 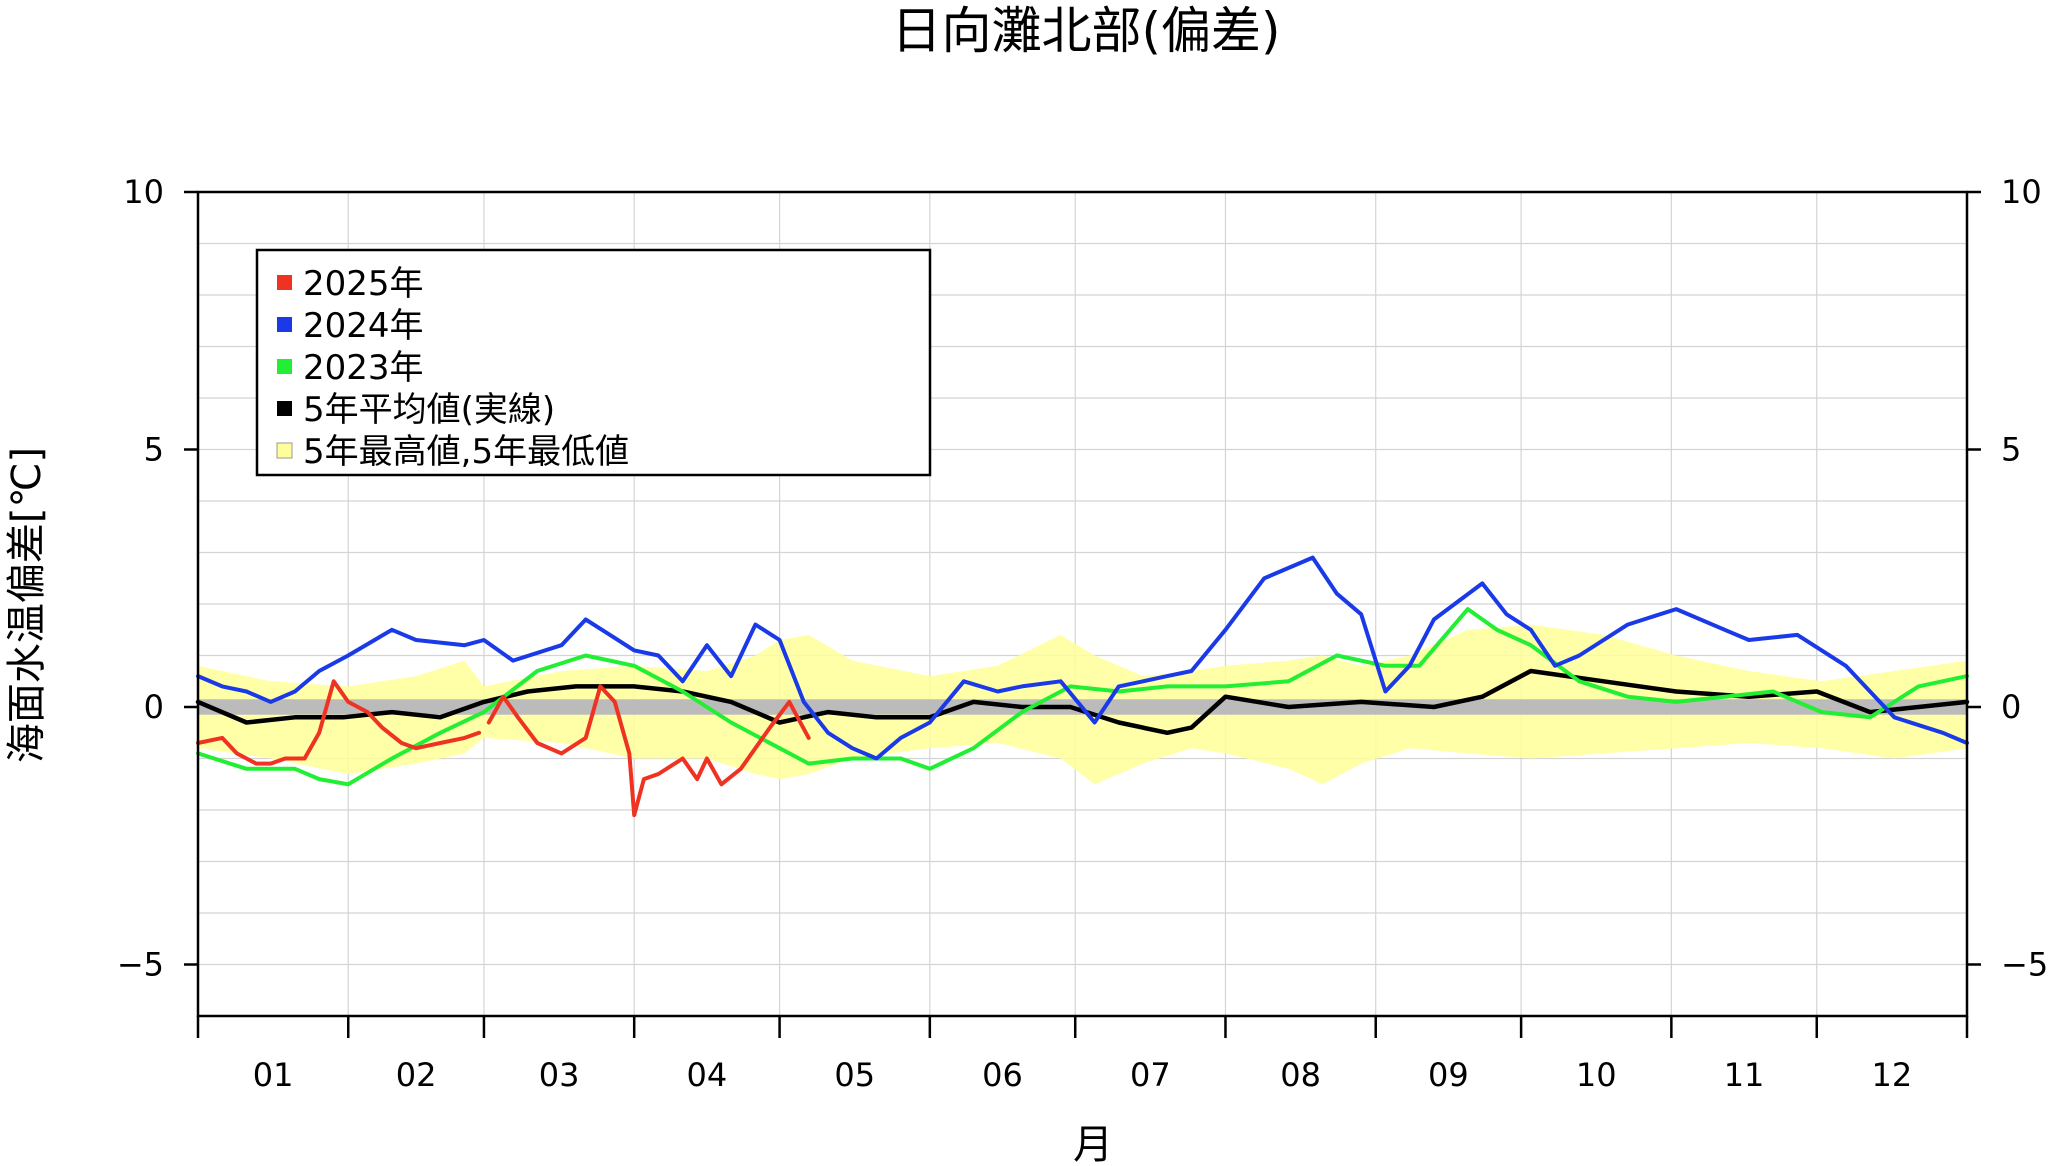 I want to click on y-tick-label-left: 5, so click(x=154, y=450).